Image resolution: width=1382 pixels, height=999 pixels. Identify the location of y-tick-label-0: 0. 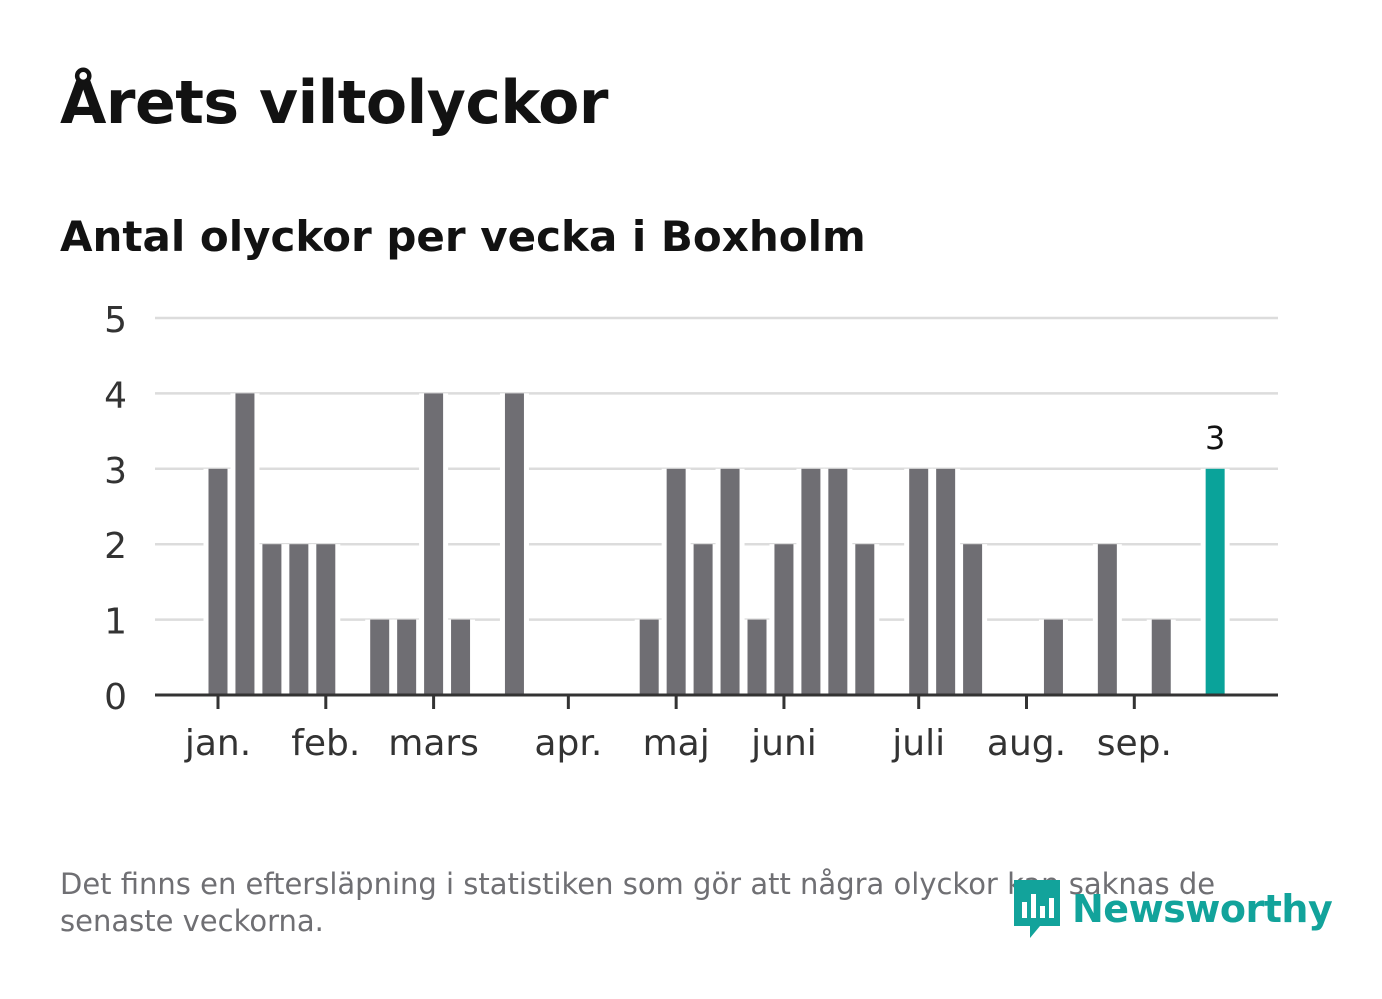
(115, 697).